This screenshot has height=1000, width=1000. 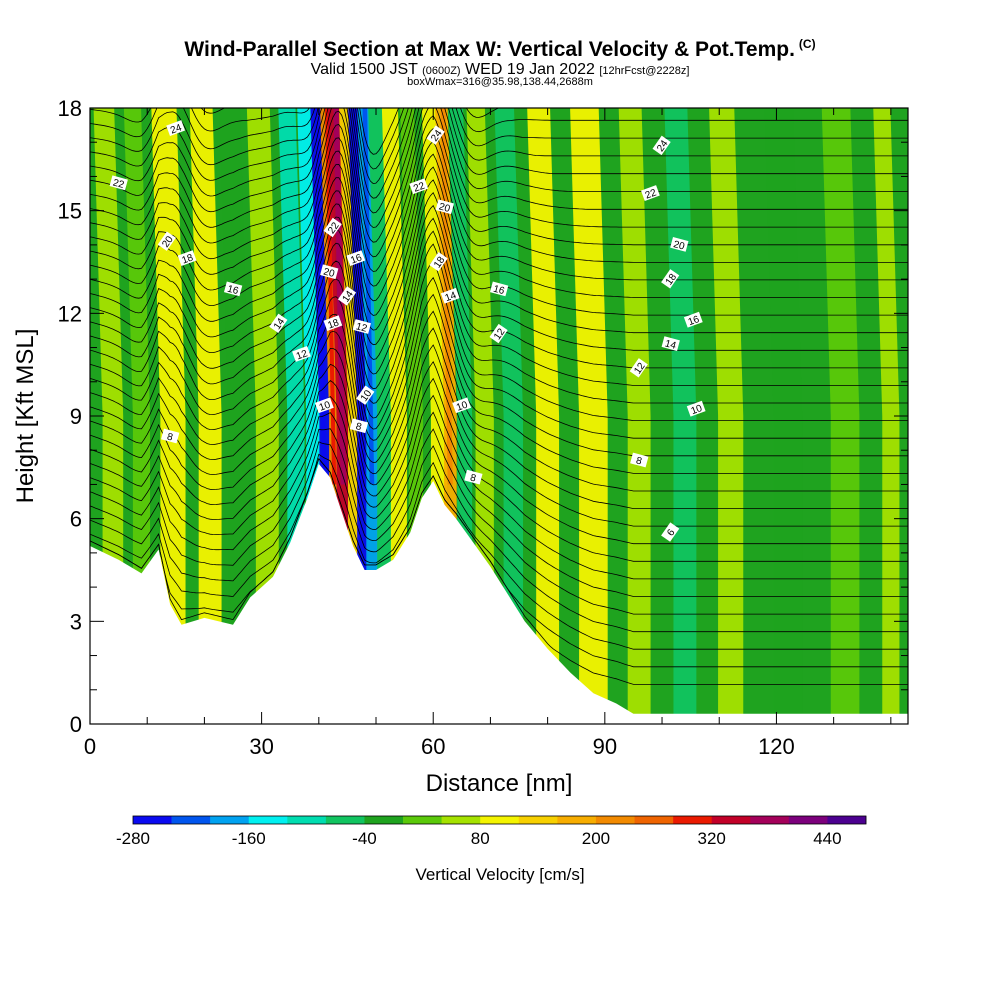 What do you see at coordinates (70, 108) in the screenshot?
I see `y-tick-label: 18` at bounding box center [70, 108].